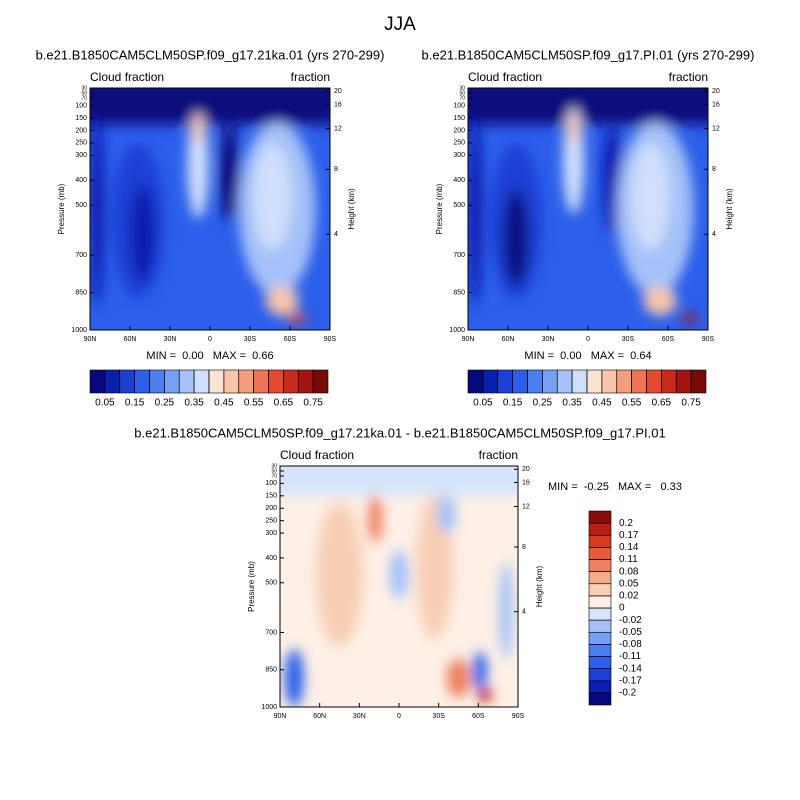 This screenshot has width=800, height=800. What do you see at coordinates (81, 205) in the screenshot?
I see `y-tick-label: 500` at bounding box center [81, 205].